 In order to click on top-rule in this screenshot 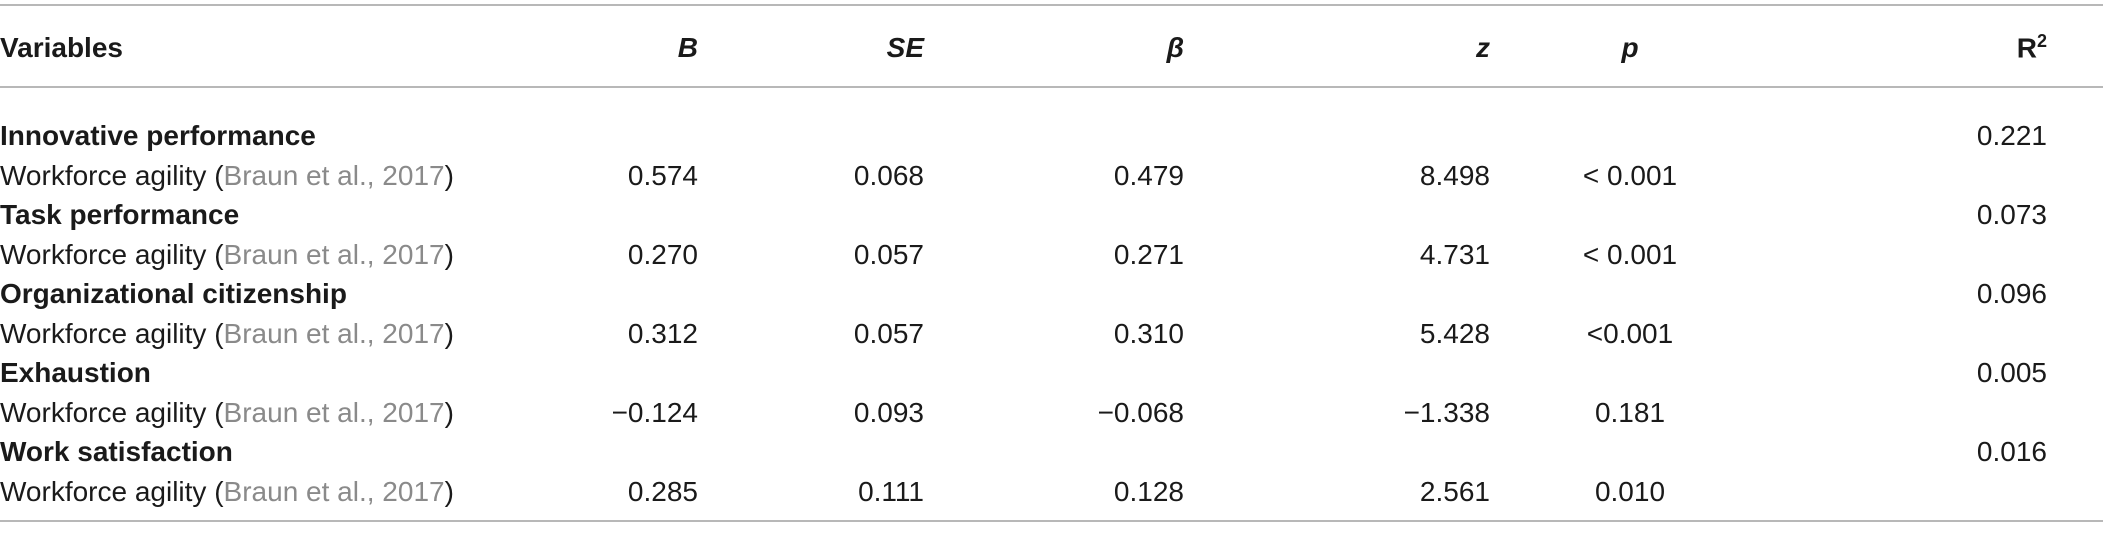, I will do `click(1051, 5)`.